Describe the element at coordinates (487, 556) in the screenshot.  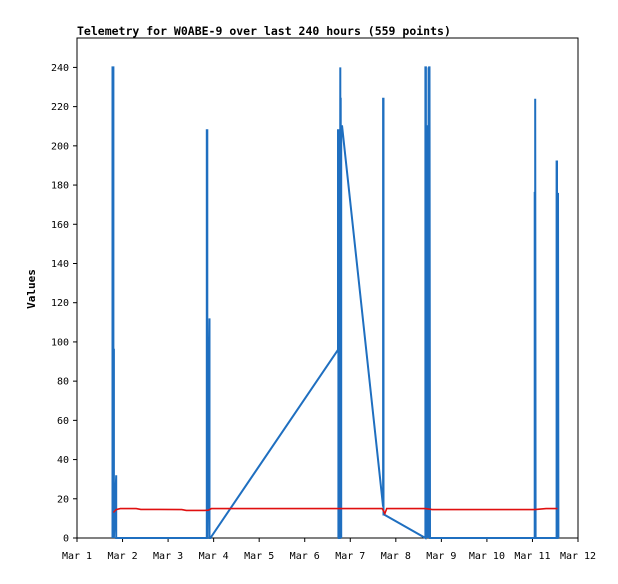
I see `x-tick-label: Mar 10` at that location.